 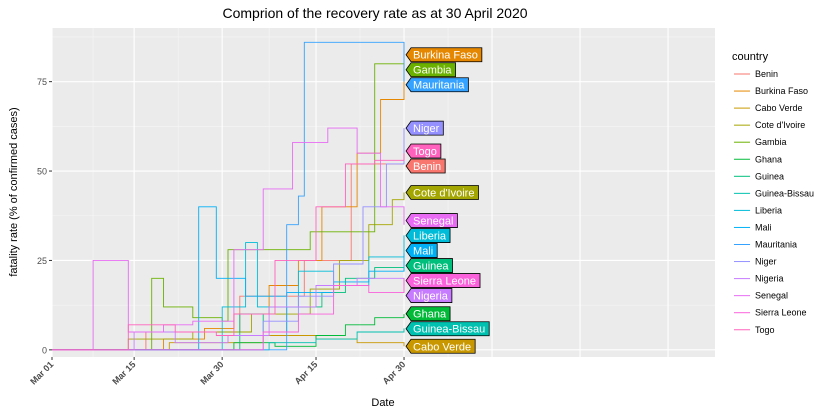 I want to click on end-label-box-togo, so click(x=423, y=151).